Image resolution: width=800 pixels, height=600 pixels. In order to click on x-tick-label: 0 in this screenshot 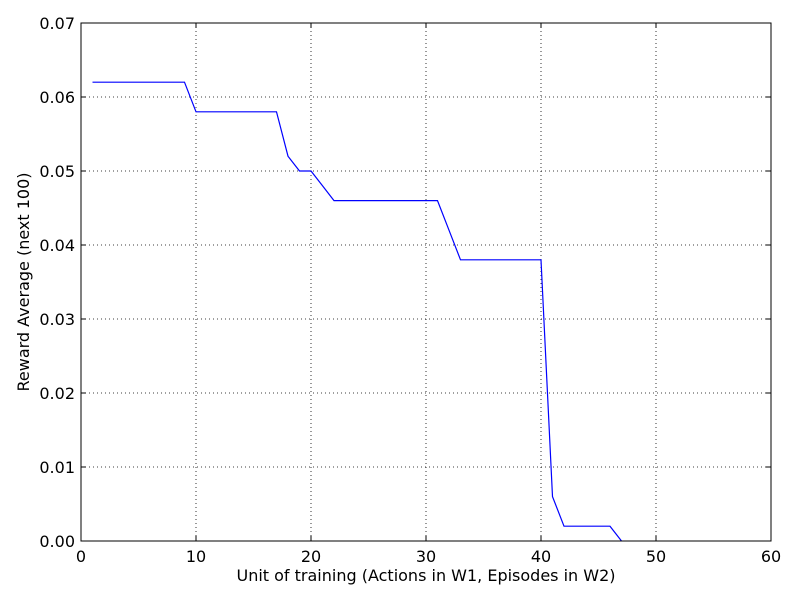, I will do `click(81, 556)`.